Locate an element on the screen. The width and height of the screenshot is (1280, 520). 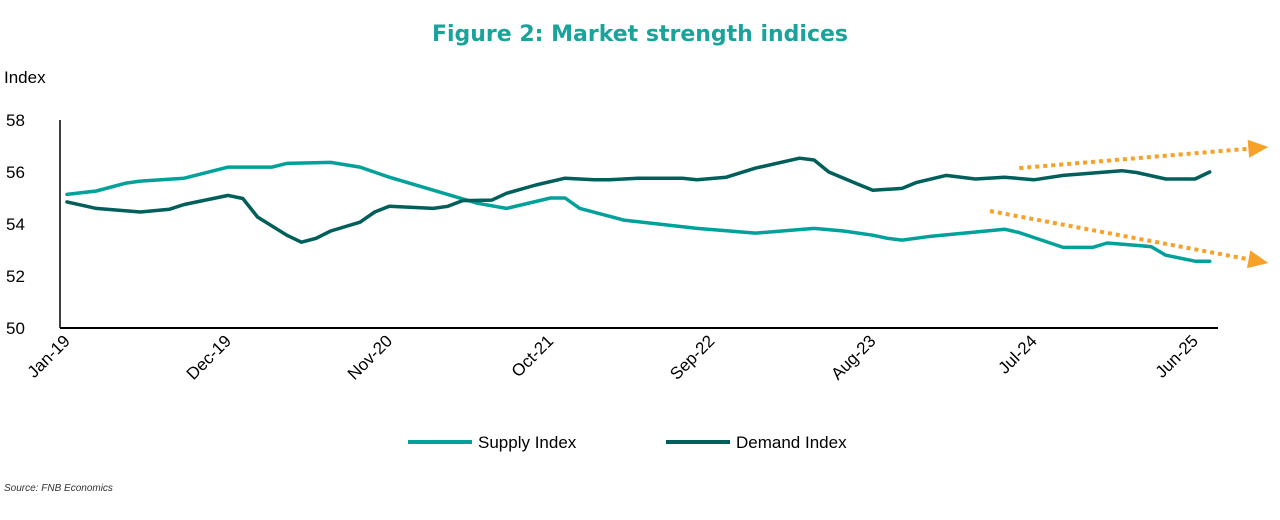
x-tick-label: Jul-24 is located at coordinates (1018, 354).